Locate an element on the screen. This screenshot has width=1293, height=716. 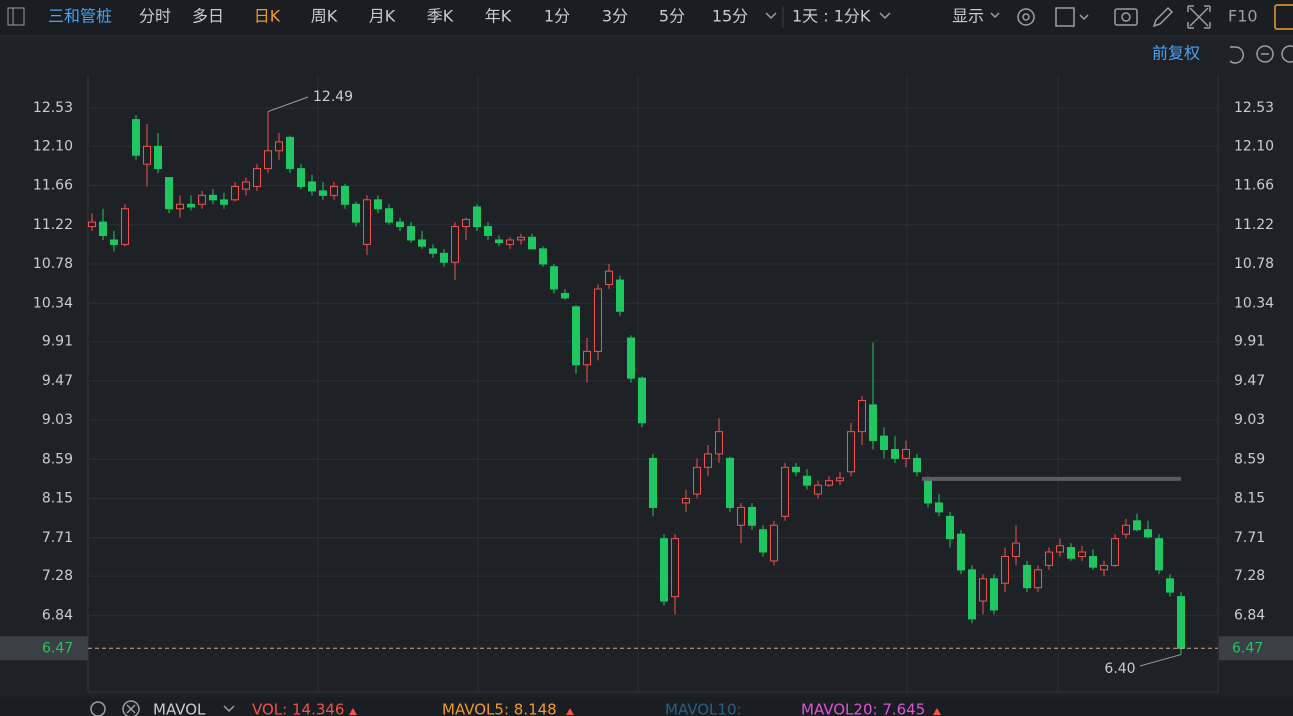
period-tab: 3分 is located at coordinates (615, 16).